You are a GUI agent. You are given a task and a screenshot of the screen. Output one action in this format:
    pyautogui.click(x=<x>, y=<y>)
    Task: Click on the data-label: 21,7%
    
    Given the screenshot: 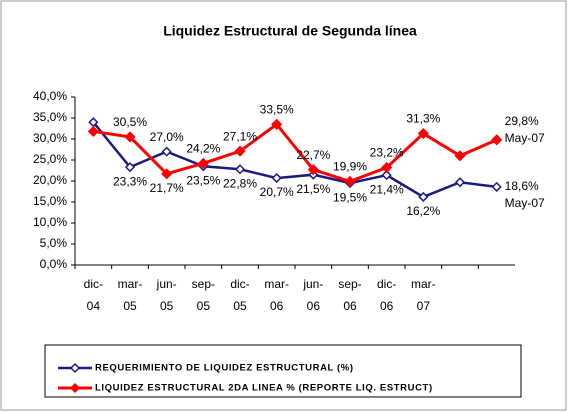 What is the action you would take?
    pyautogui.click(x=167, y=188)
    